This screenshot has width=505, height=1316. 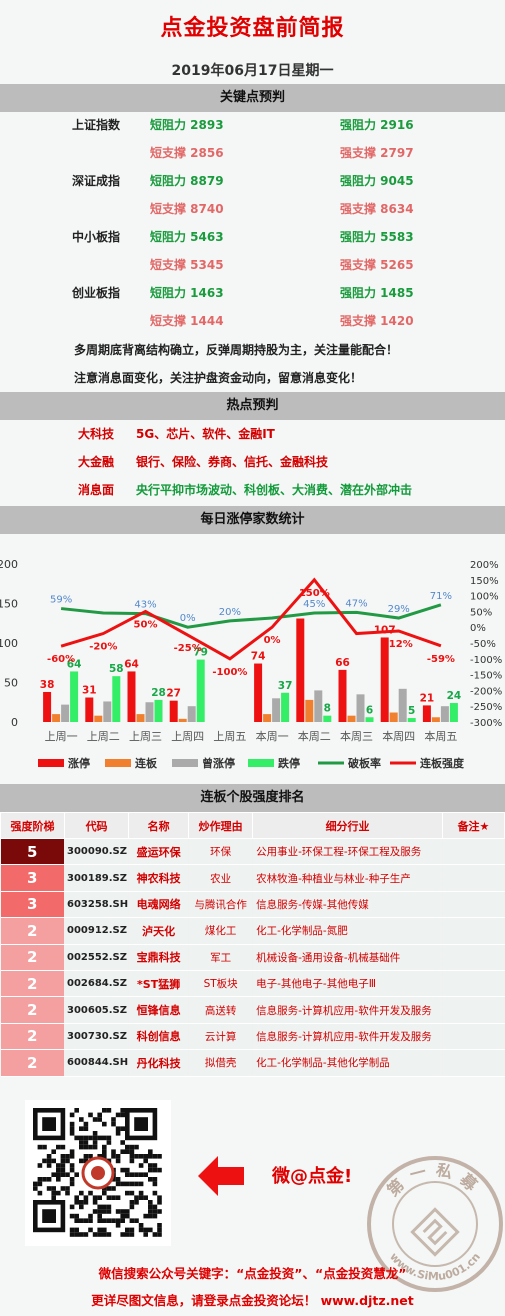 I want to click on rank-row: 3 603258.SH 电魂网络 与腾讯合作 信息服务-传媒-其他传媒, so click(x=252, y=905).